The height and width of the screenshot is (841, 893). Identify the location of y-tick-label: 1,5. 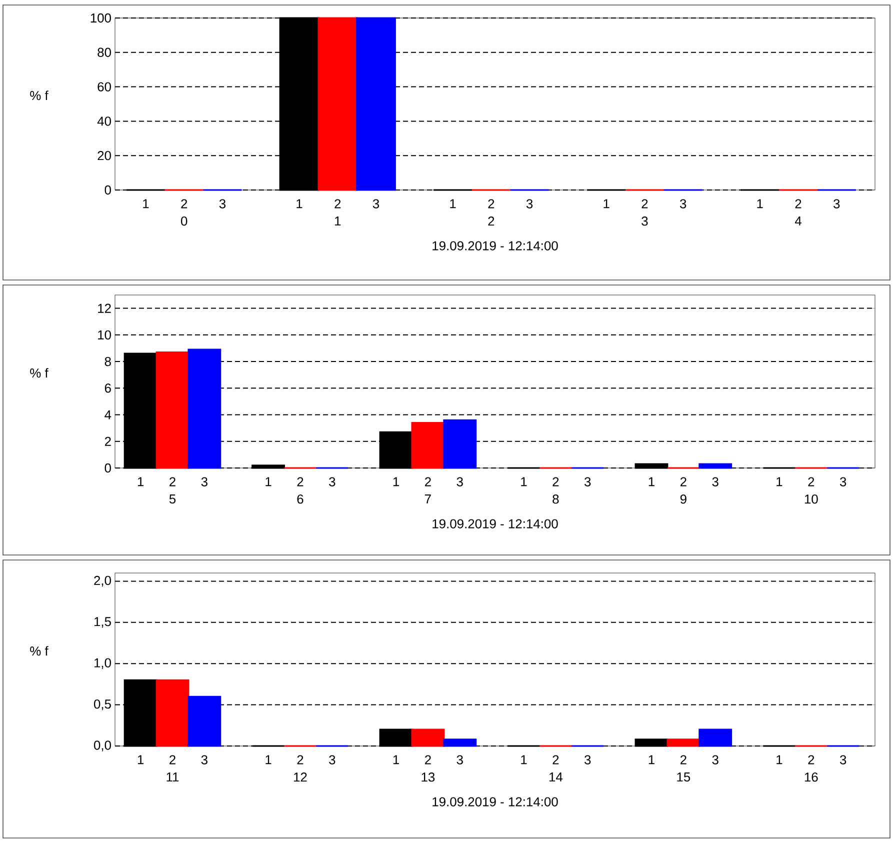
(102, 622).